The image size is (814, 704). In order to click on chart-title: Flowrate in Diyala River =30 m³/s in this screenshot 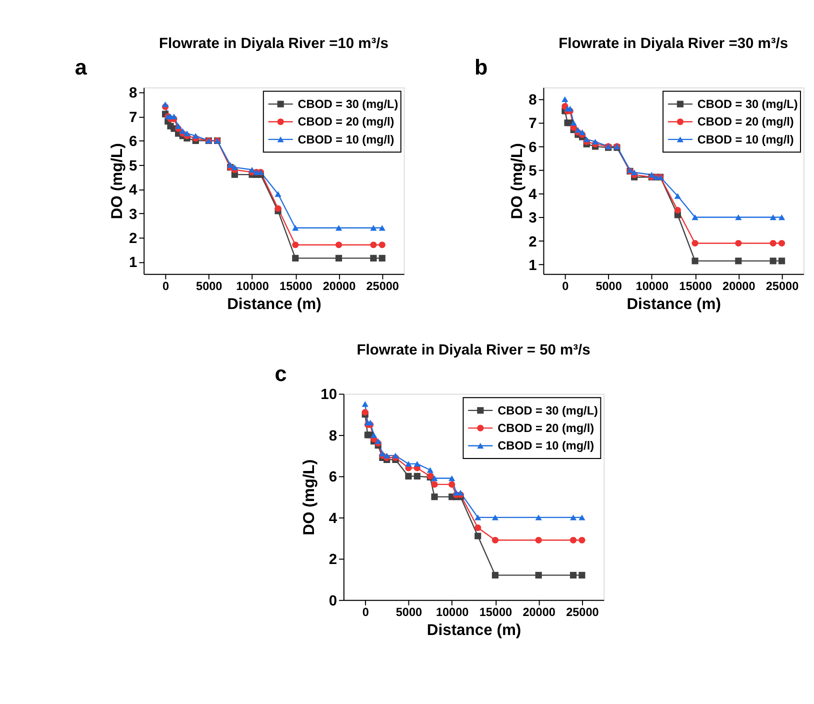, I will do `click(673, 44)`.